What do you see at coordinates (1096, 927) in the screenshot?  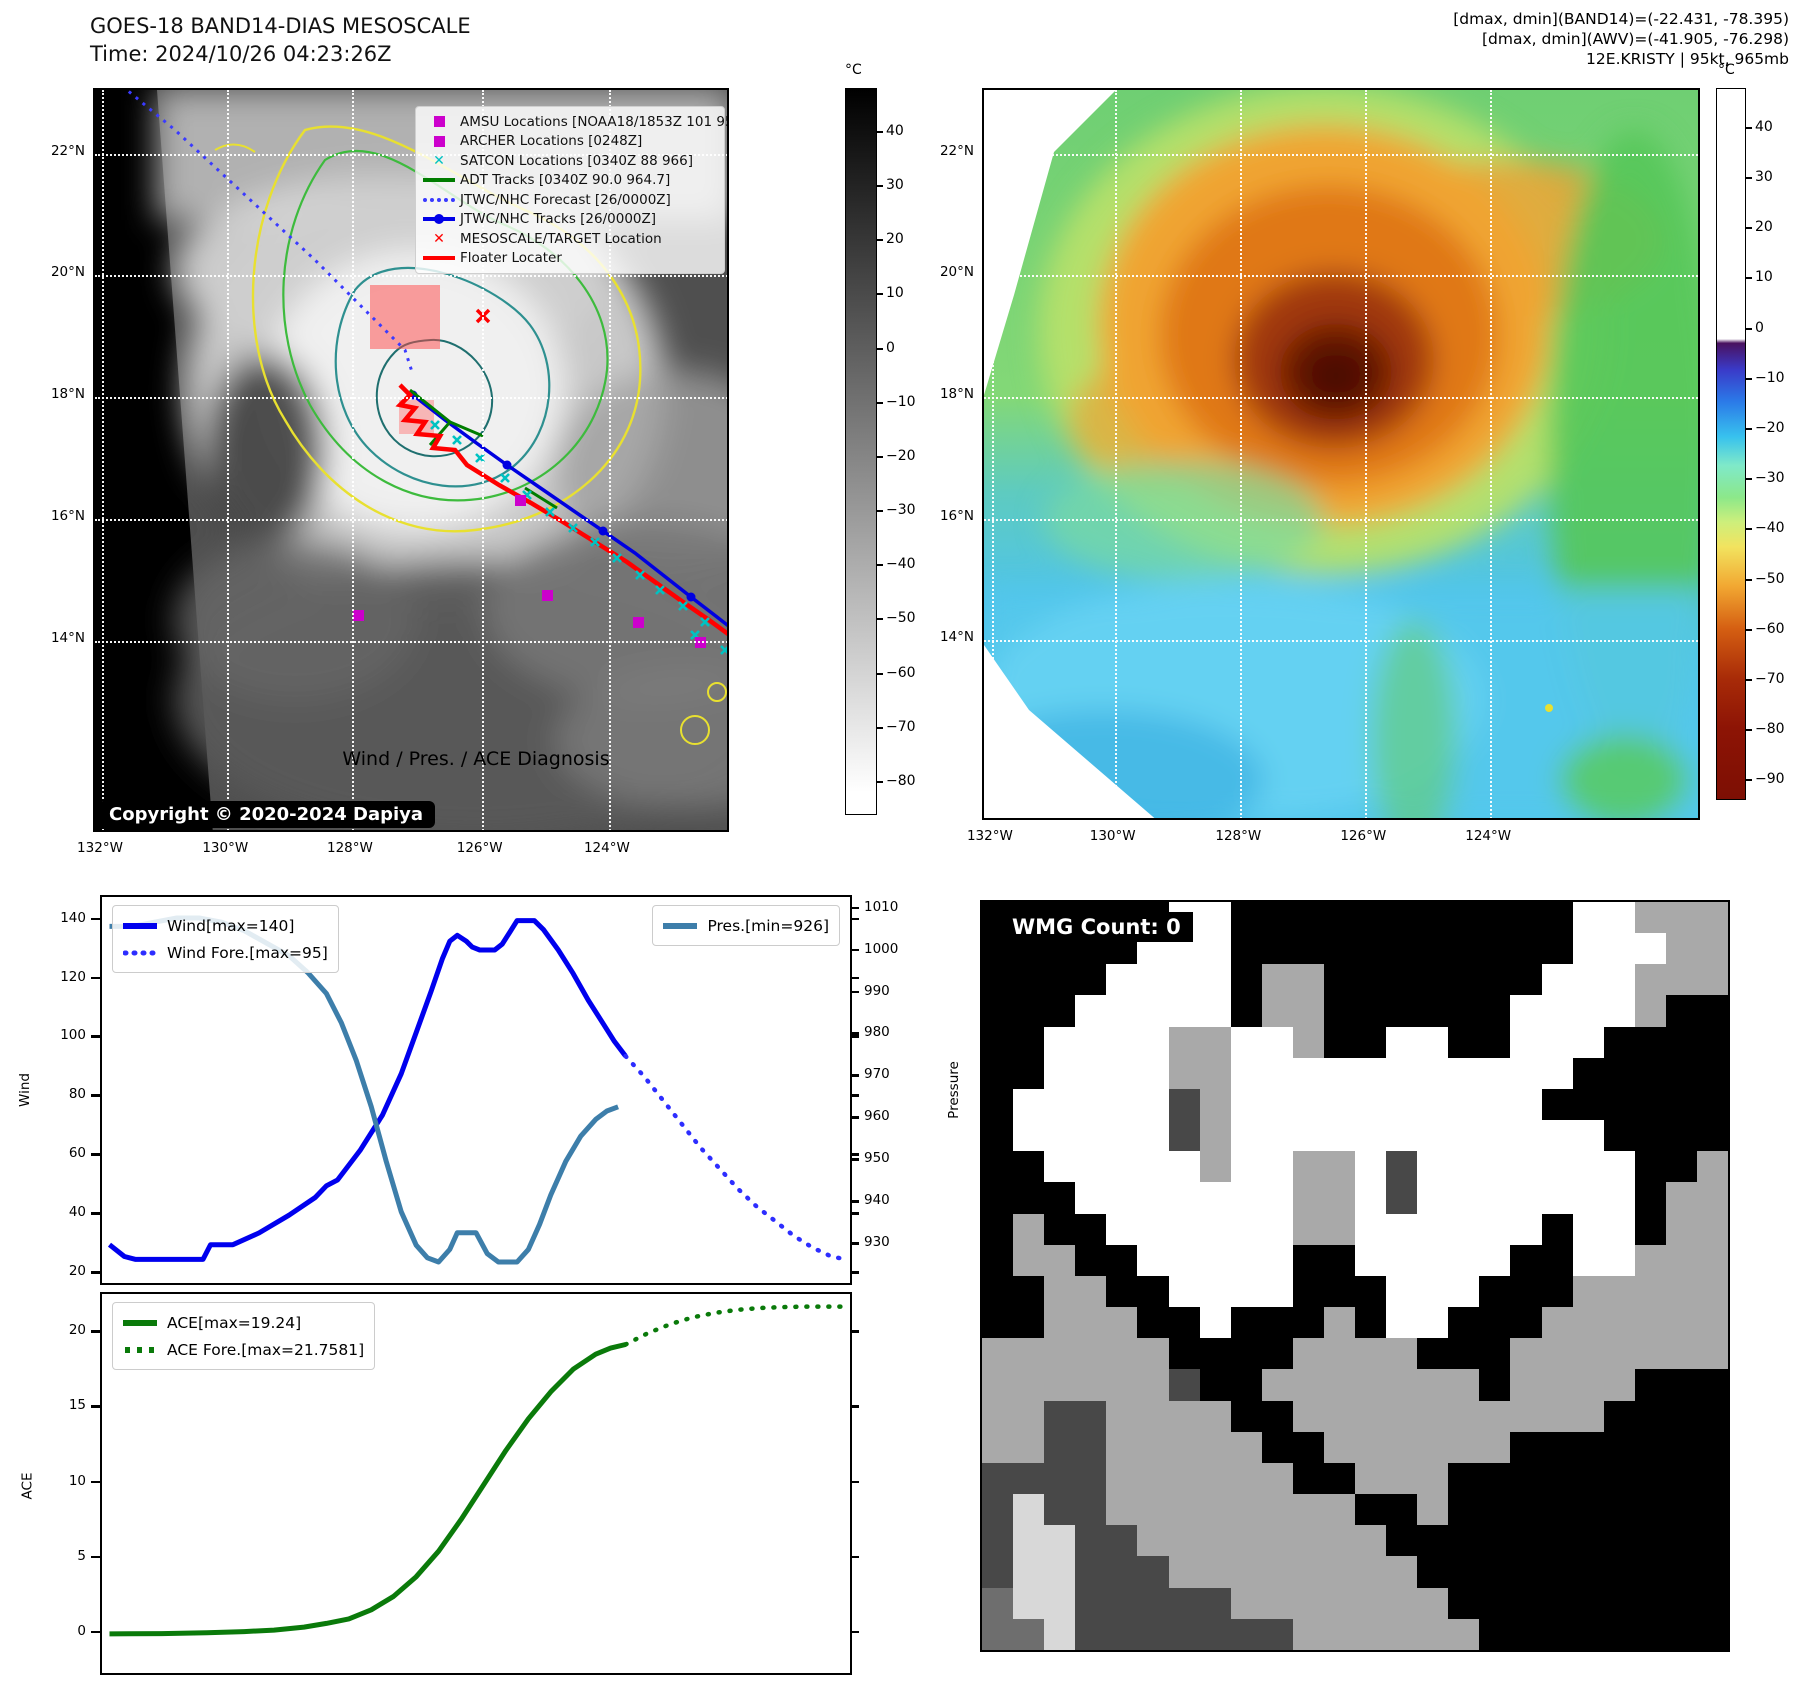 I see `wmg-count-label: WMG Count: 0` at bounding box center [1096, 927].